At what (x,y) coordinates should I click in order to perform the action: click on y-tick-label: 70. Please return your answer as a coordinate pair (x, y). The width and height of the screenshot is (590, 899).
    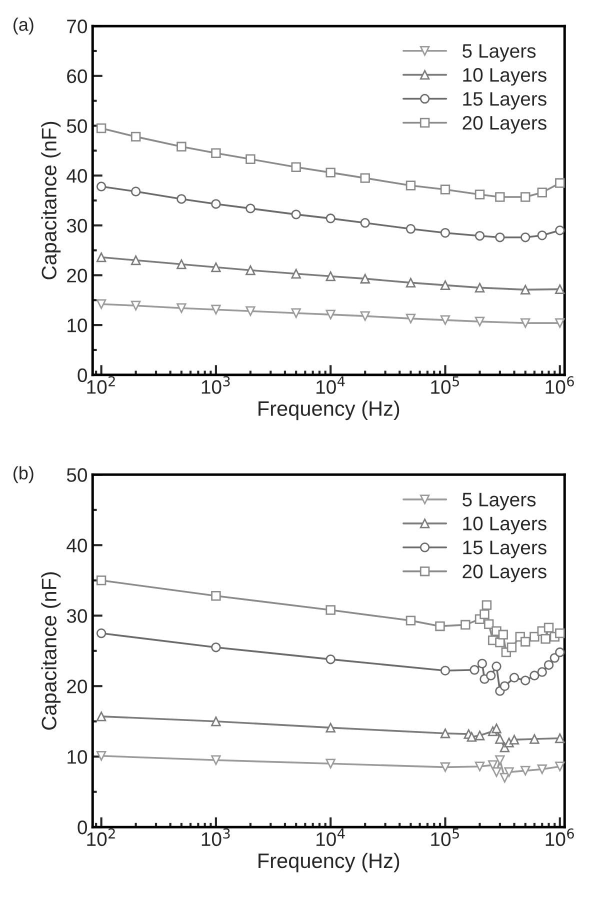
    Looking at the image, I should click on (77, 27).